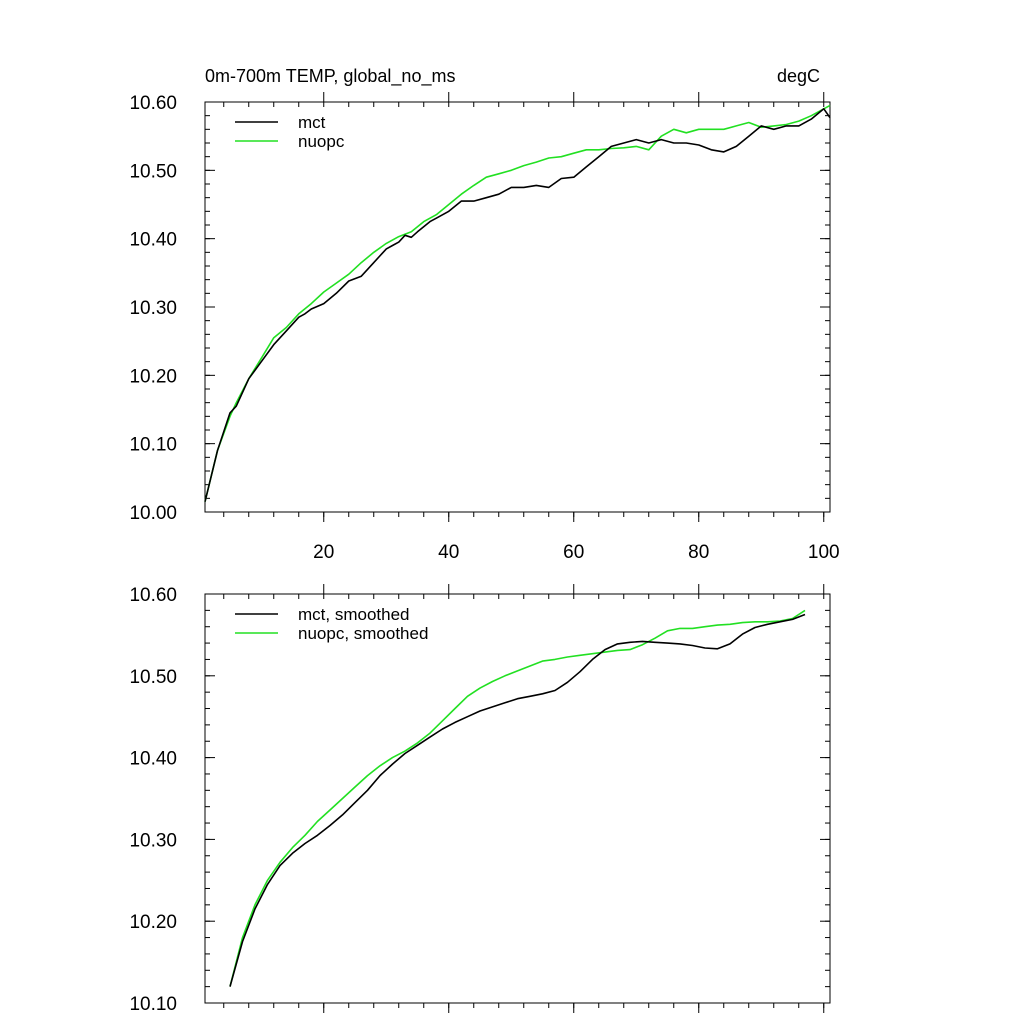  What do you see at coordinates (321, 141) in the screenshot?
I see `legend-label: nuopc` at bounding box center [321, 141].